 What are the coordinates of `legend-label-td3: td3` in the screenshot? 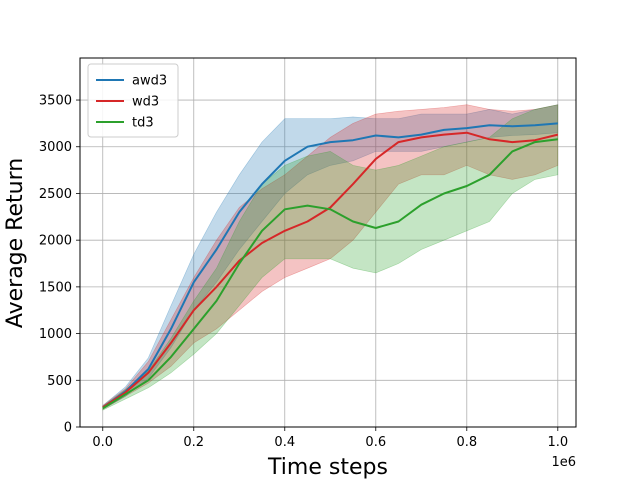 It's located at (143, 123).